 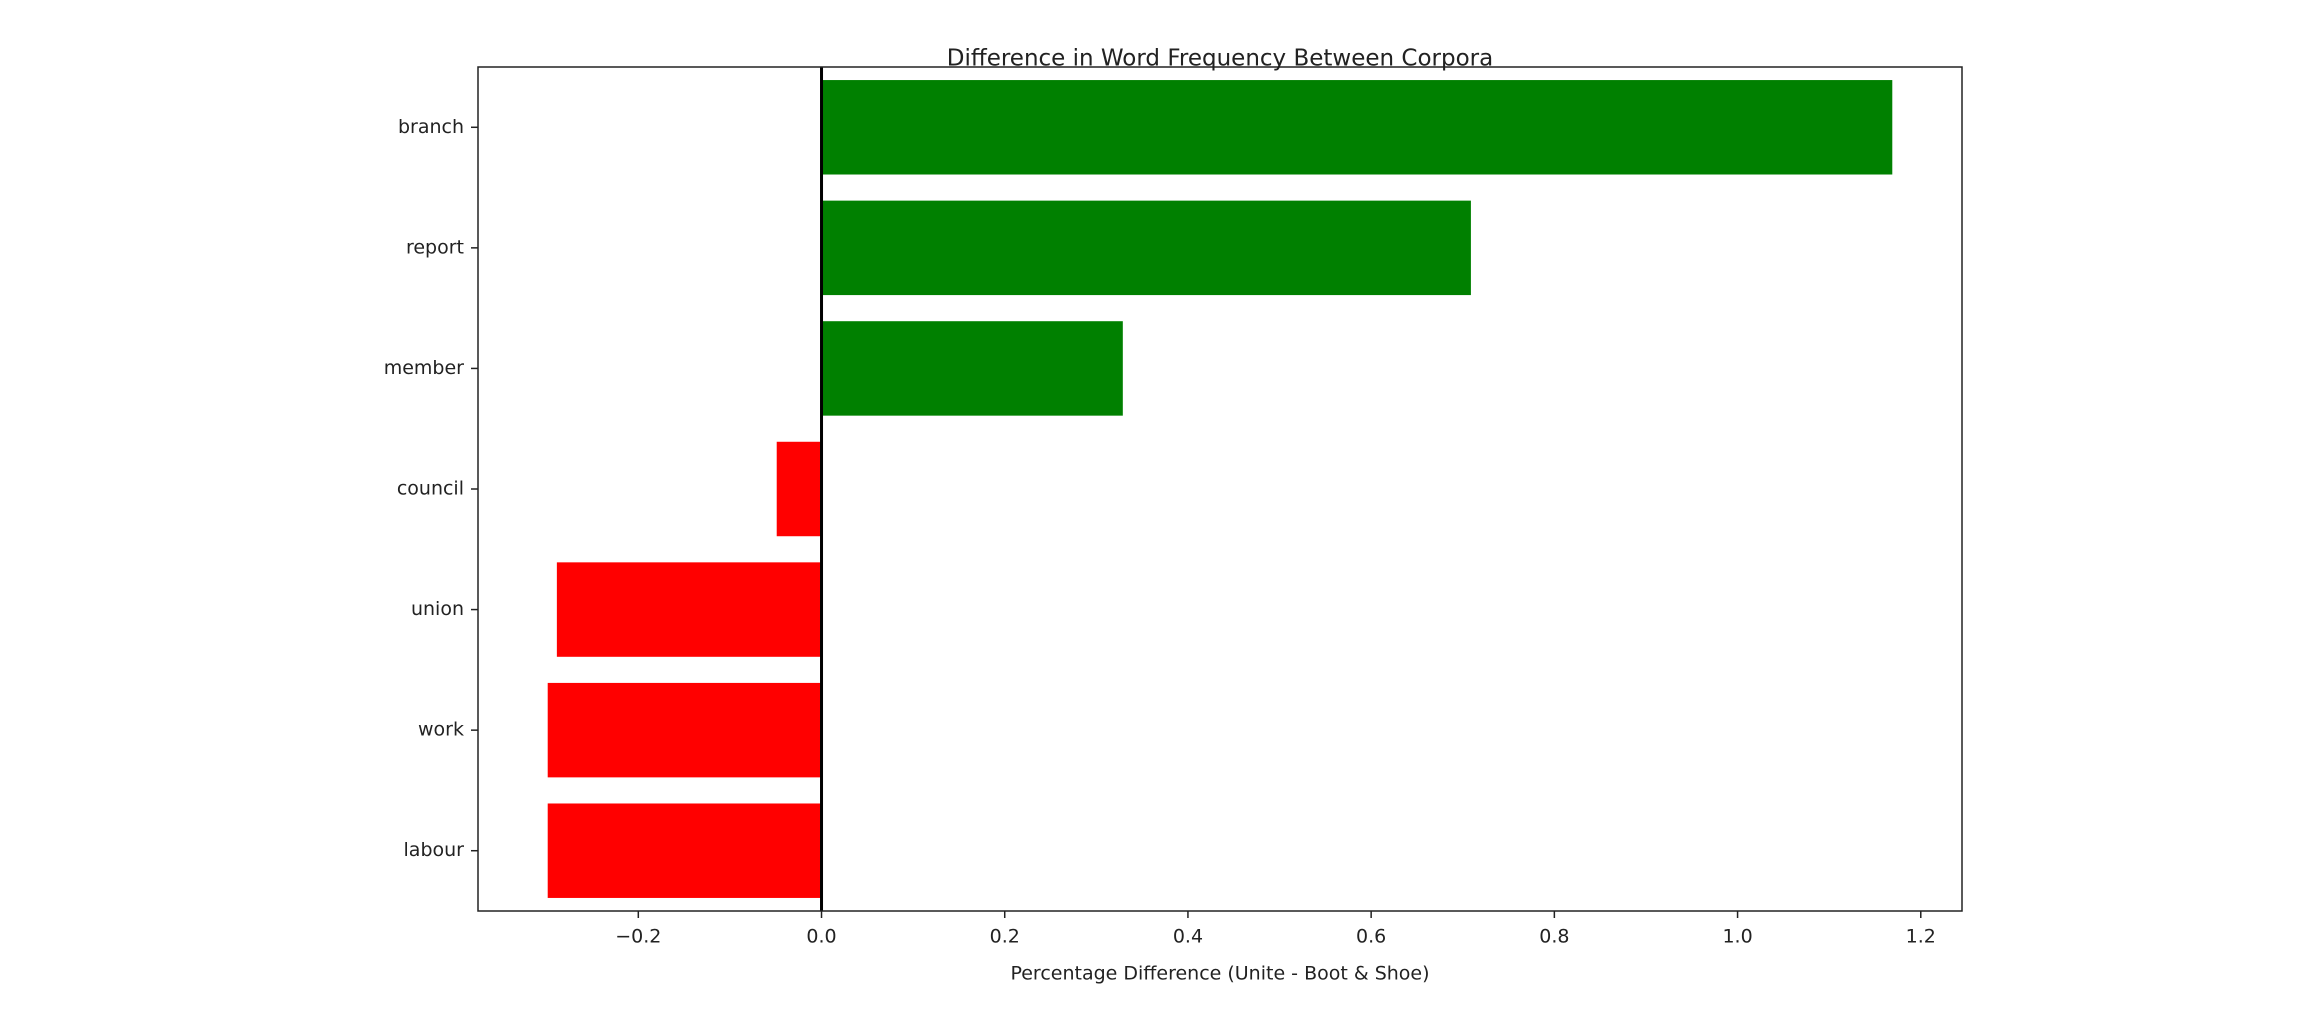 What do you see at coordinates (431, 127) in the screenshot?
I see `y-tick-label: branch` at bounding box center [431, 127].